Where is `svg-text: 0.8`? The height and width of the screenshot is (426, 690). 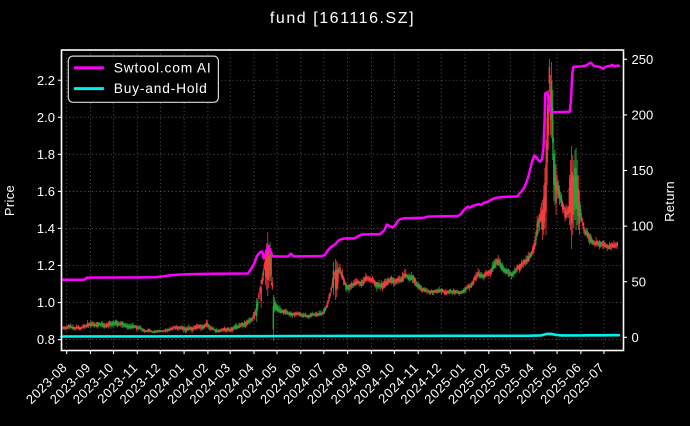
svg-text: 0.8 is located at coordinates (46, 339).